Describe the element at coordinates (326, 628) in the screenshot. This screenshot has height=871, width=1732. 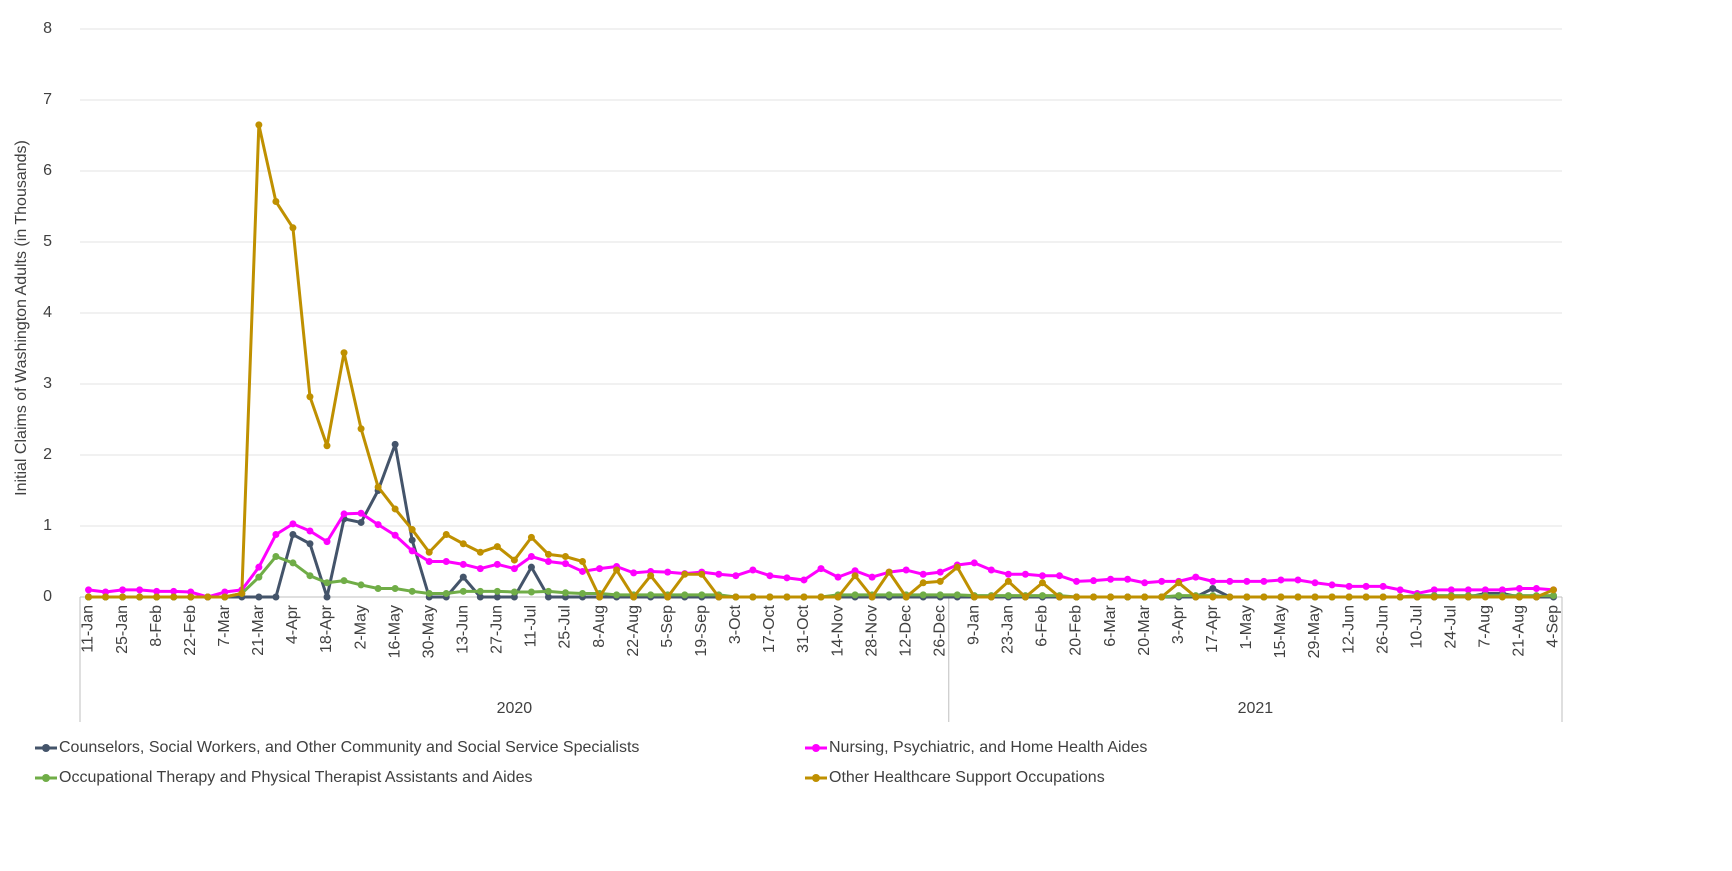
I see `x-tick-label: 18-Apr` at that location.